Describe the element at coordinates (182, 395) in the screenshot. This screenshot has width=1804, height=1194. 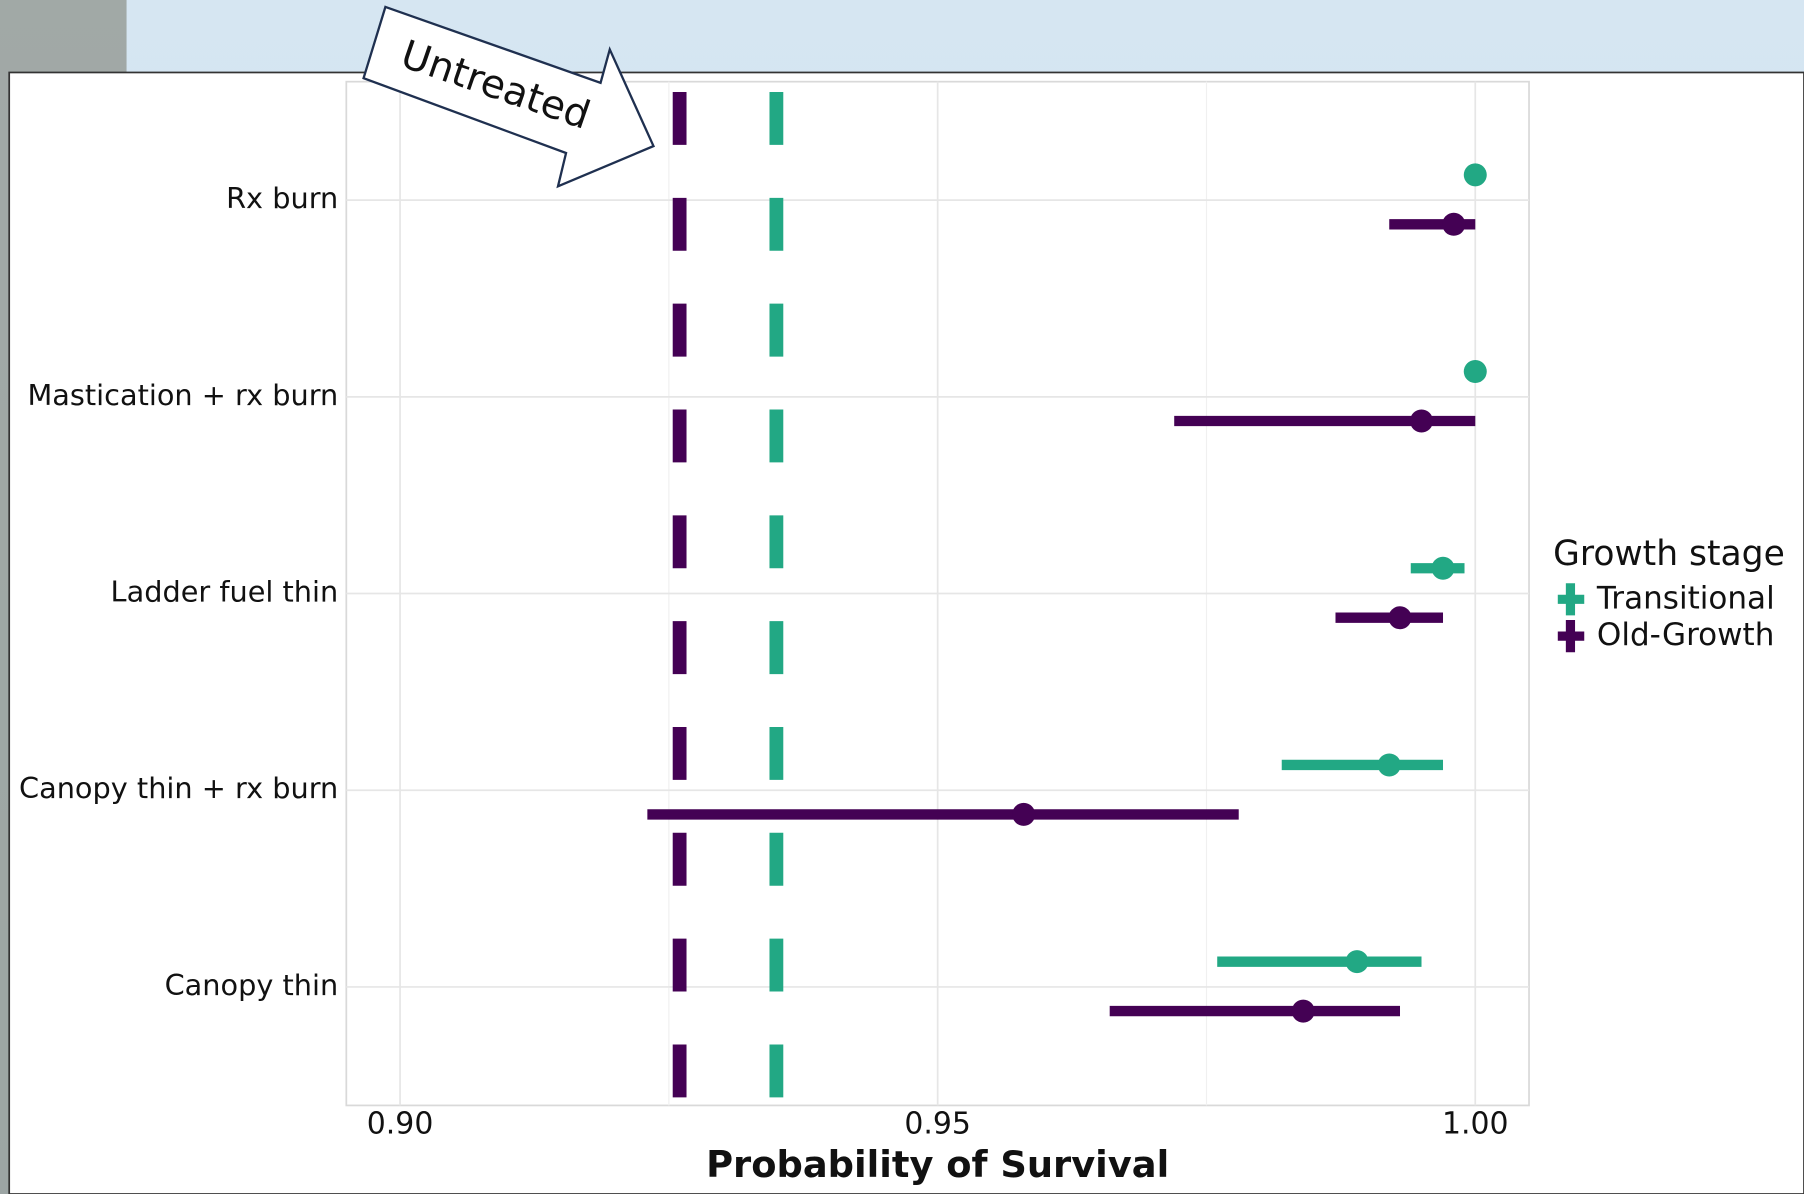
I see `y-tick-label: Mastication + rx burn` at that location.